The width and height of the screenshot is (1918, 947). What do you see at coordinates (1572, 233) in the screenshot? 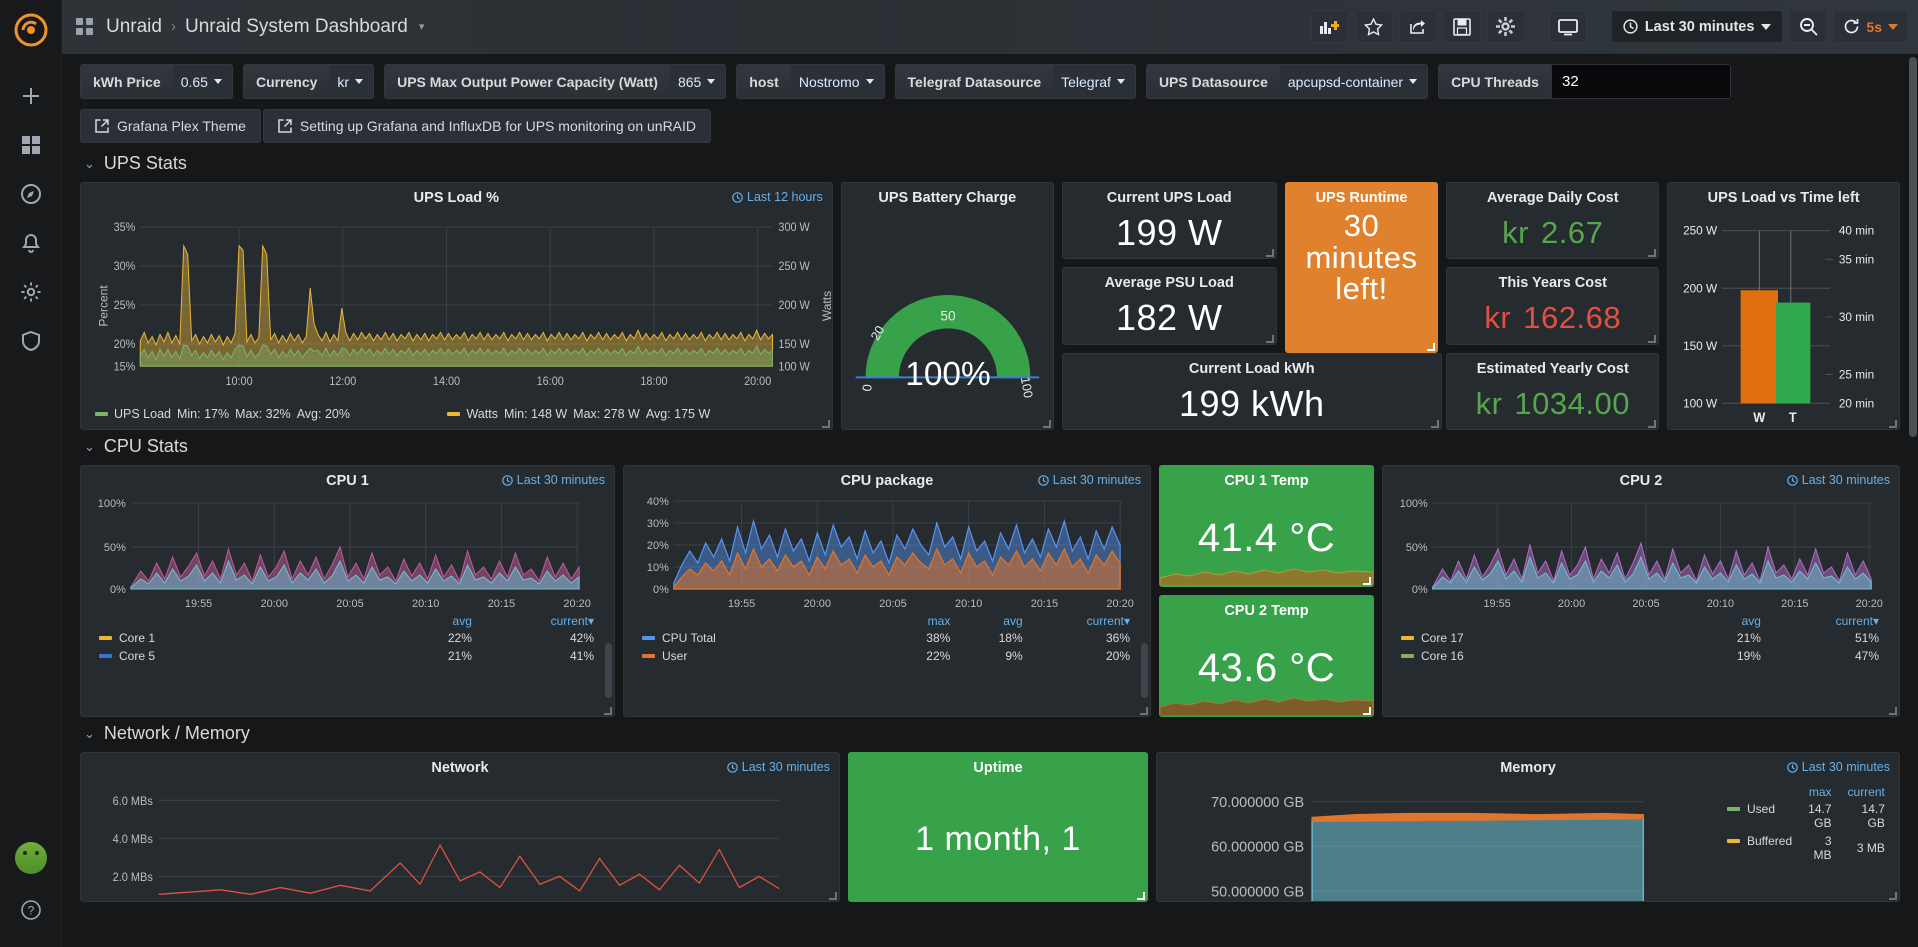
I see `amount: 2.67` at bounding box center [1572, 233].